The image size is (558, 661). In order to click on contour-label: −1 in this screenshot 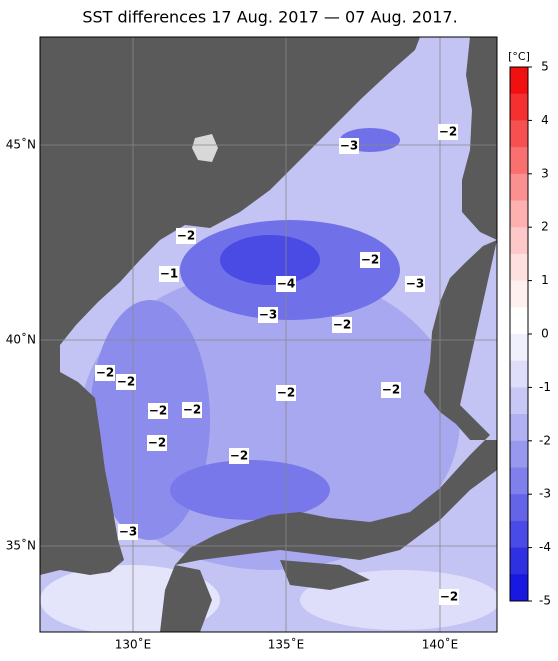, I will do `click(169, 274)`.